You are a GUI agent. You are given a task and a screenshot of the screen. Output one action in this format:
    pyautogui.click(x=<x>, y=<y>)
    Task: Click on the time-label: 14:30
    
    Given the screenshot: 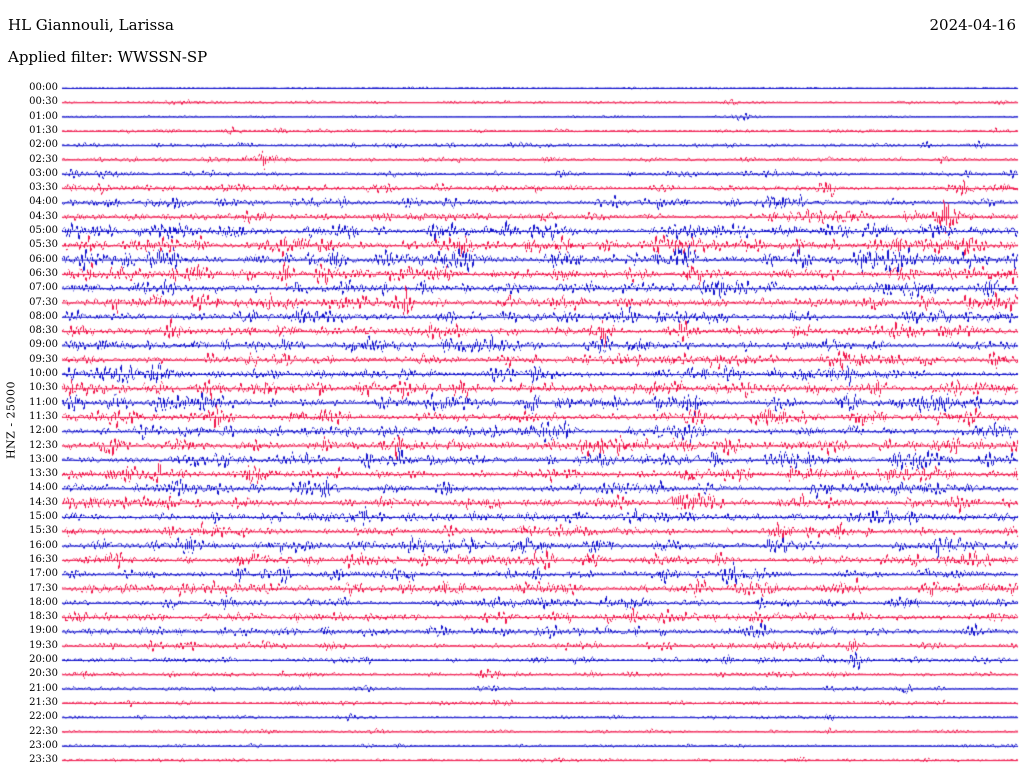 What is the action you would take?
    pyautogui.click(x=43, y=502)
    